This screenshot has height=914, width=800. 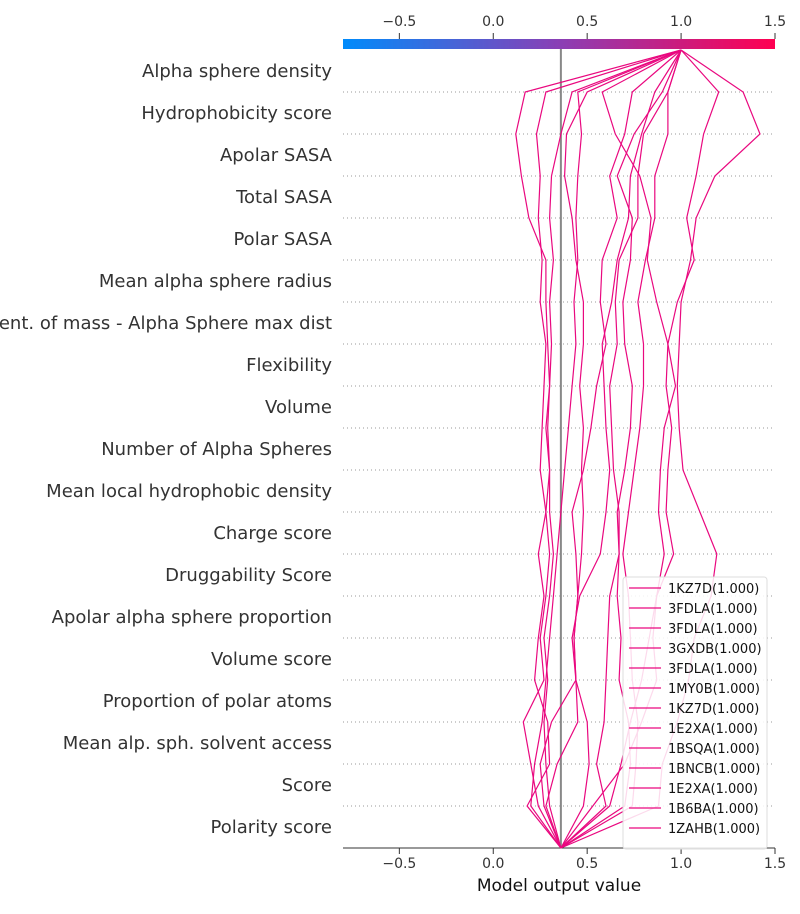 What do you see at coordinates (399, 864) in the screenshot?
I see `bottom-tick-label: −0.5` at bounding box center [399, 864].